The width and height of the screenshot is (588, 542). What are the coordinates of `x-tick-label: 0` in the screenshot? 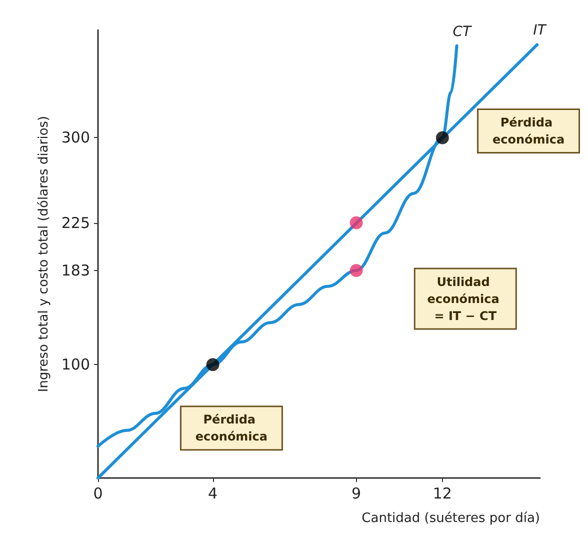 It's located at (98, 493).